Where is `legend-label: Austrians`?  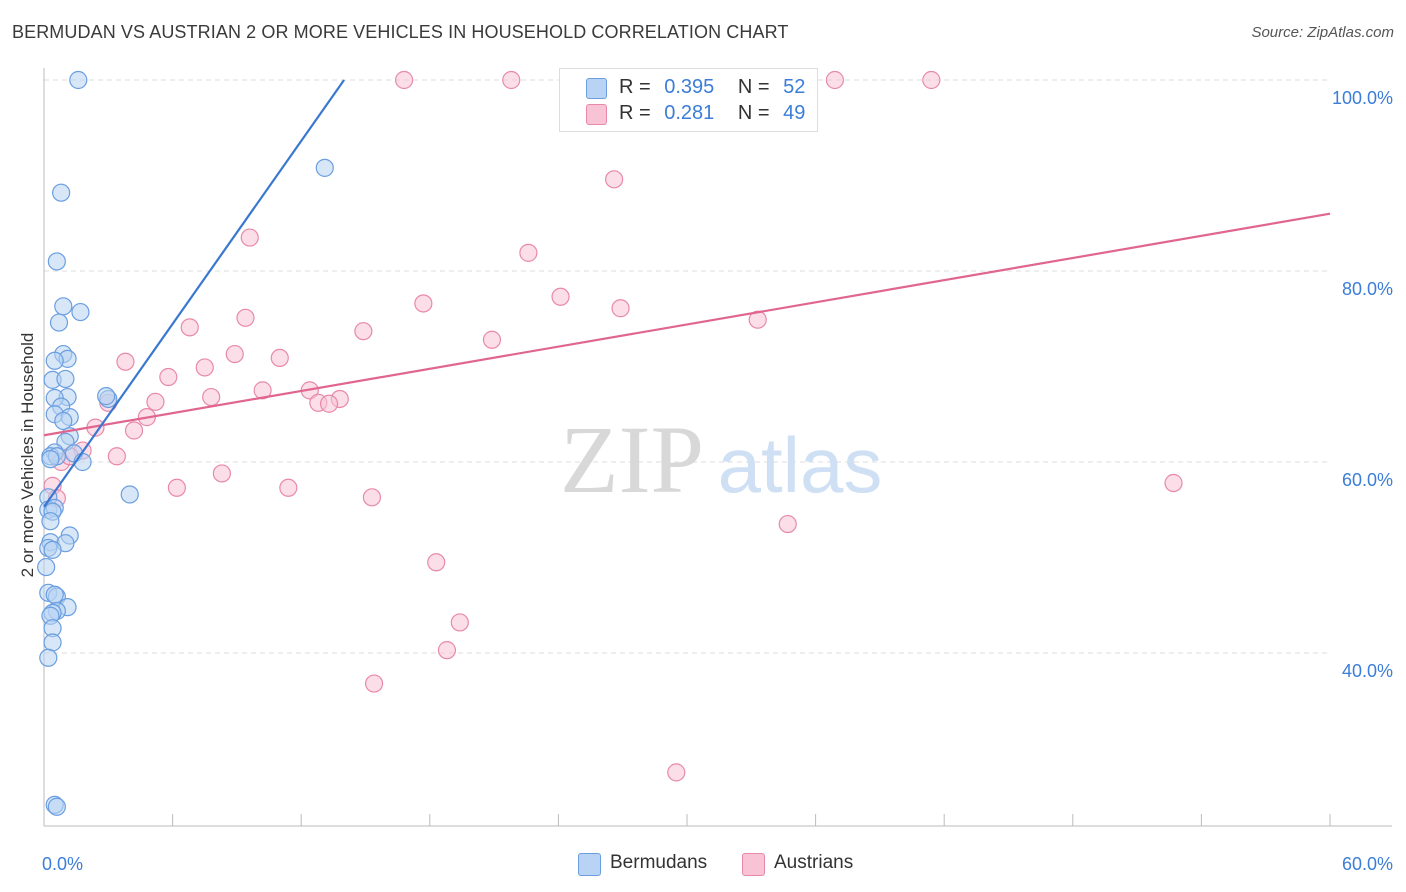
legend-label: Austrians is located at coordinates (814, 862).